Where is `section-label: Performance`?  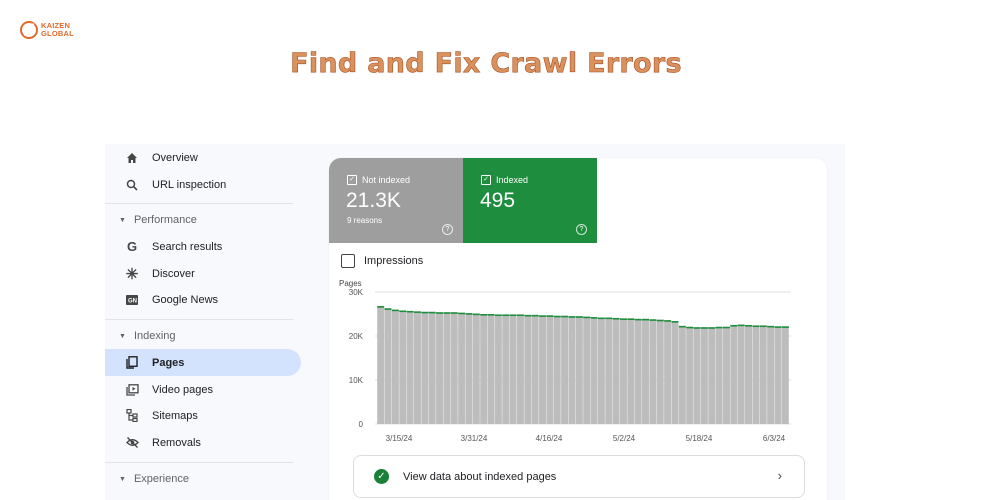 section-label: Performance is located at coordinates (165, 220).